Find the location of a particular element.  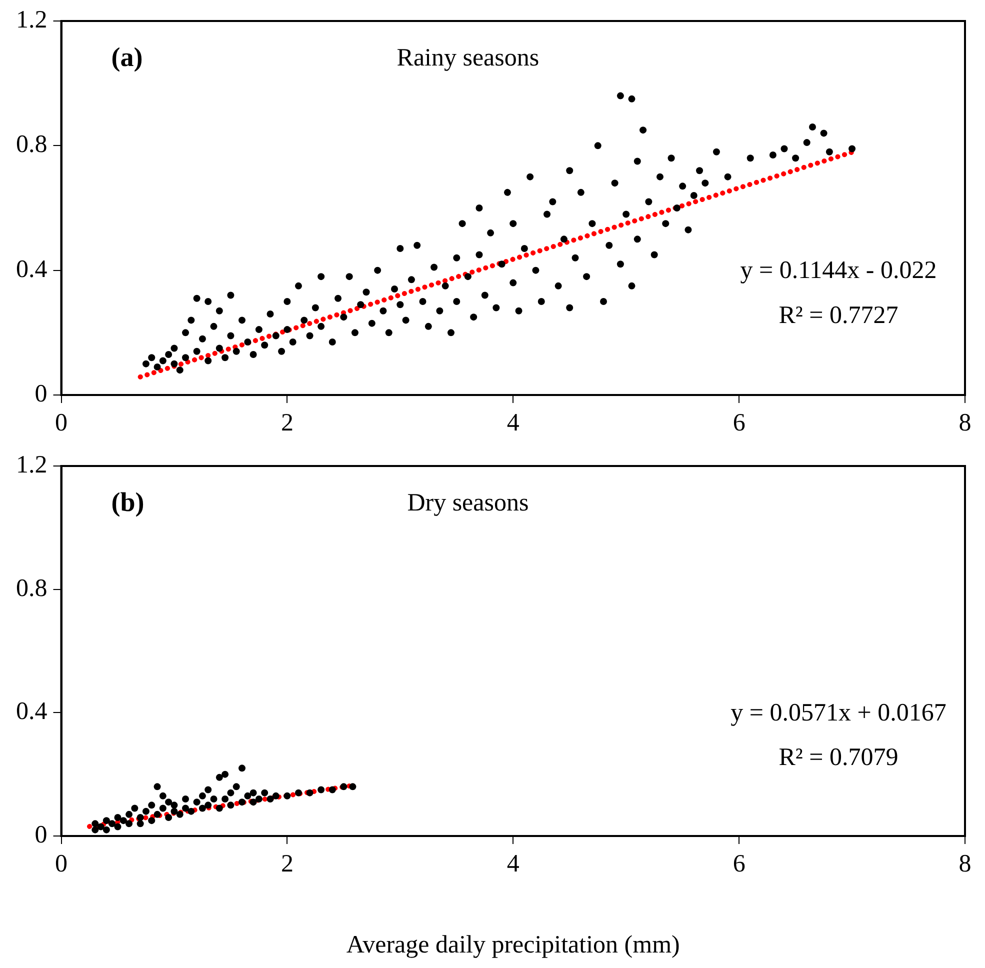

text: Rainy seasons is located at coordinates (468, 58).